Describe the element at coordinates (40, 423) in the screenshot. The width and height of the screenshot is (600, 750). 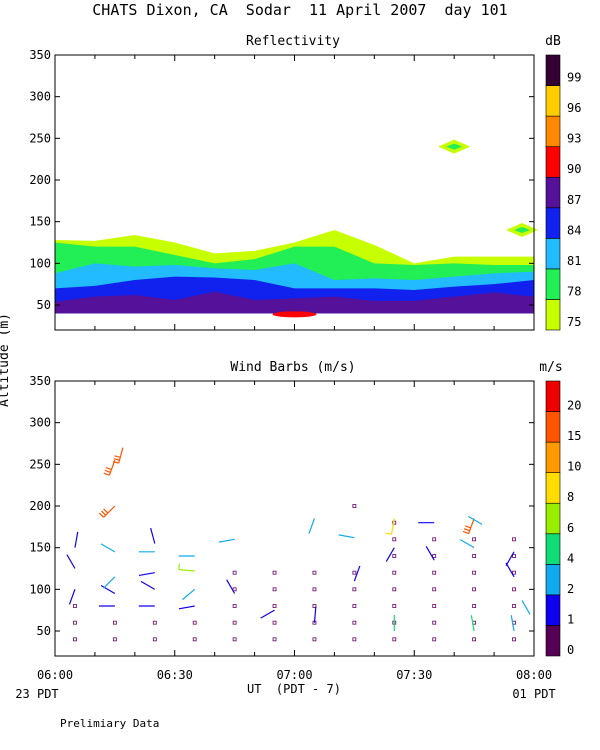
I see `y-tick-label: 300` at that location.